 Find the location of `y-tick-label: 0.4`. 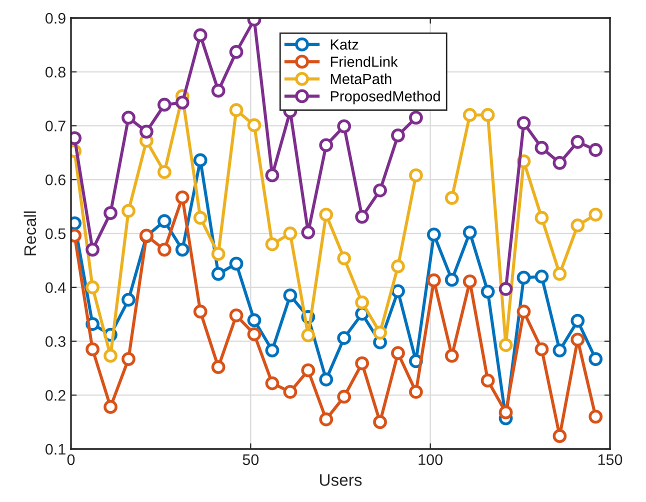

y-tick-label: 0.4 is located at coordinates (56, 288).